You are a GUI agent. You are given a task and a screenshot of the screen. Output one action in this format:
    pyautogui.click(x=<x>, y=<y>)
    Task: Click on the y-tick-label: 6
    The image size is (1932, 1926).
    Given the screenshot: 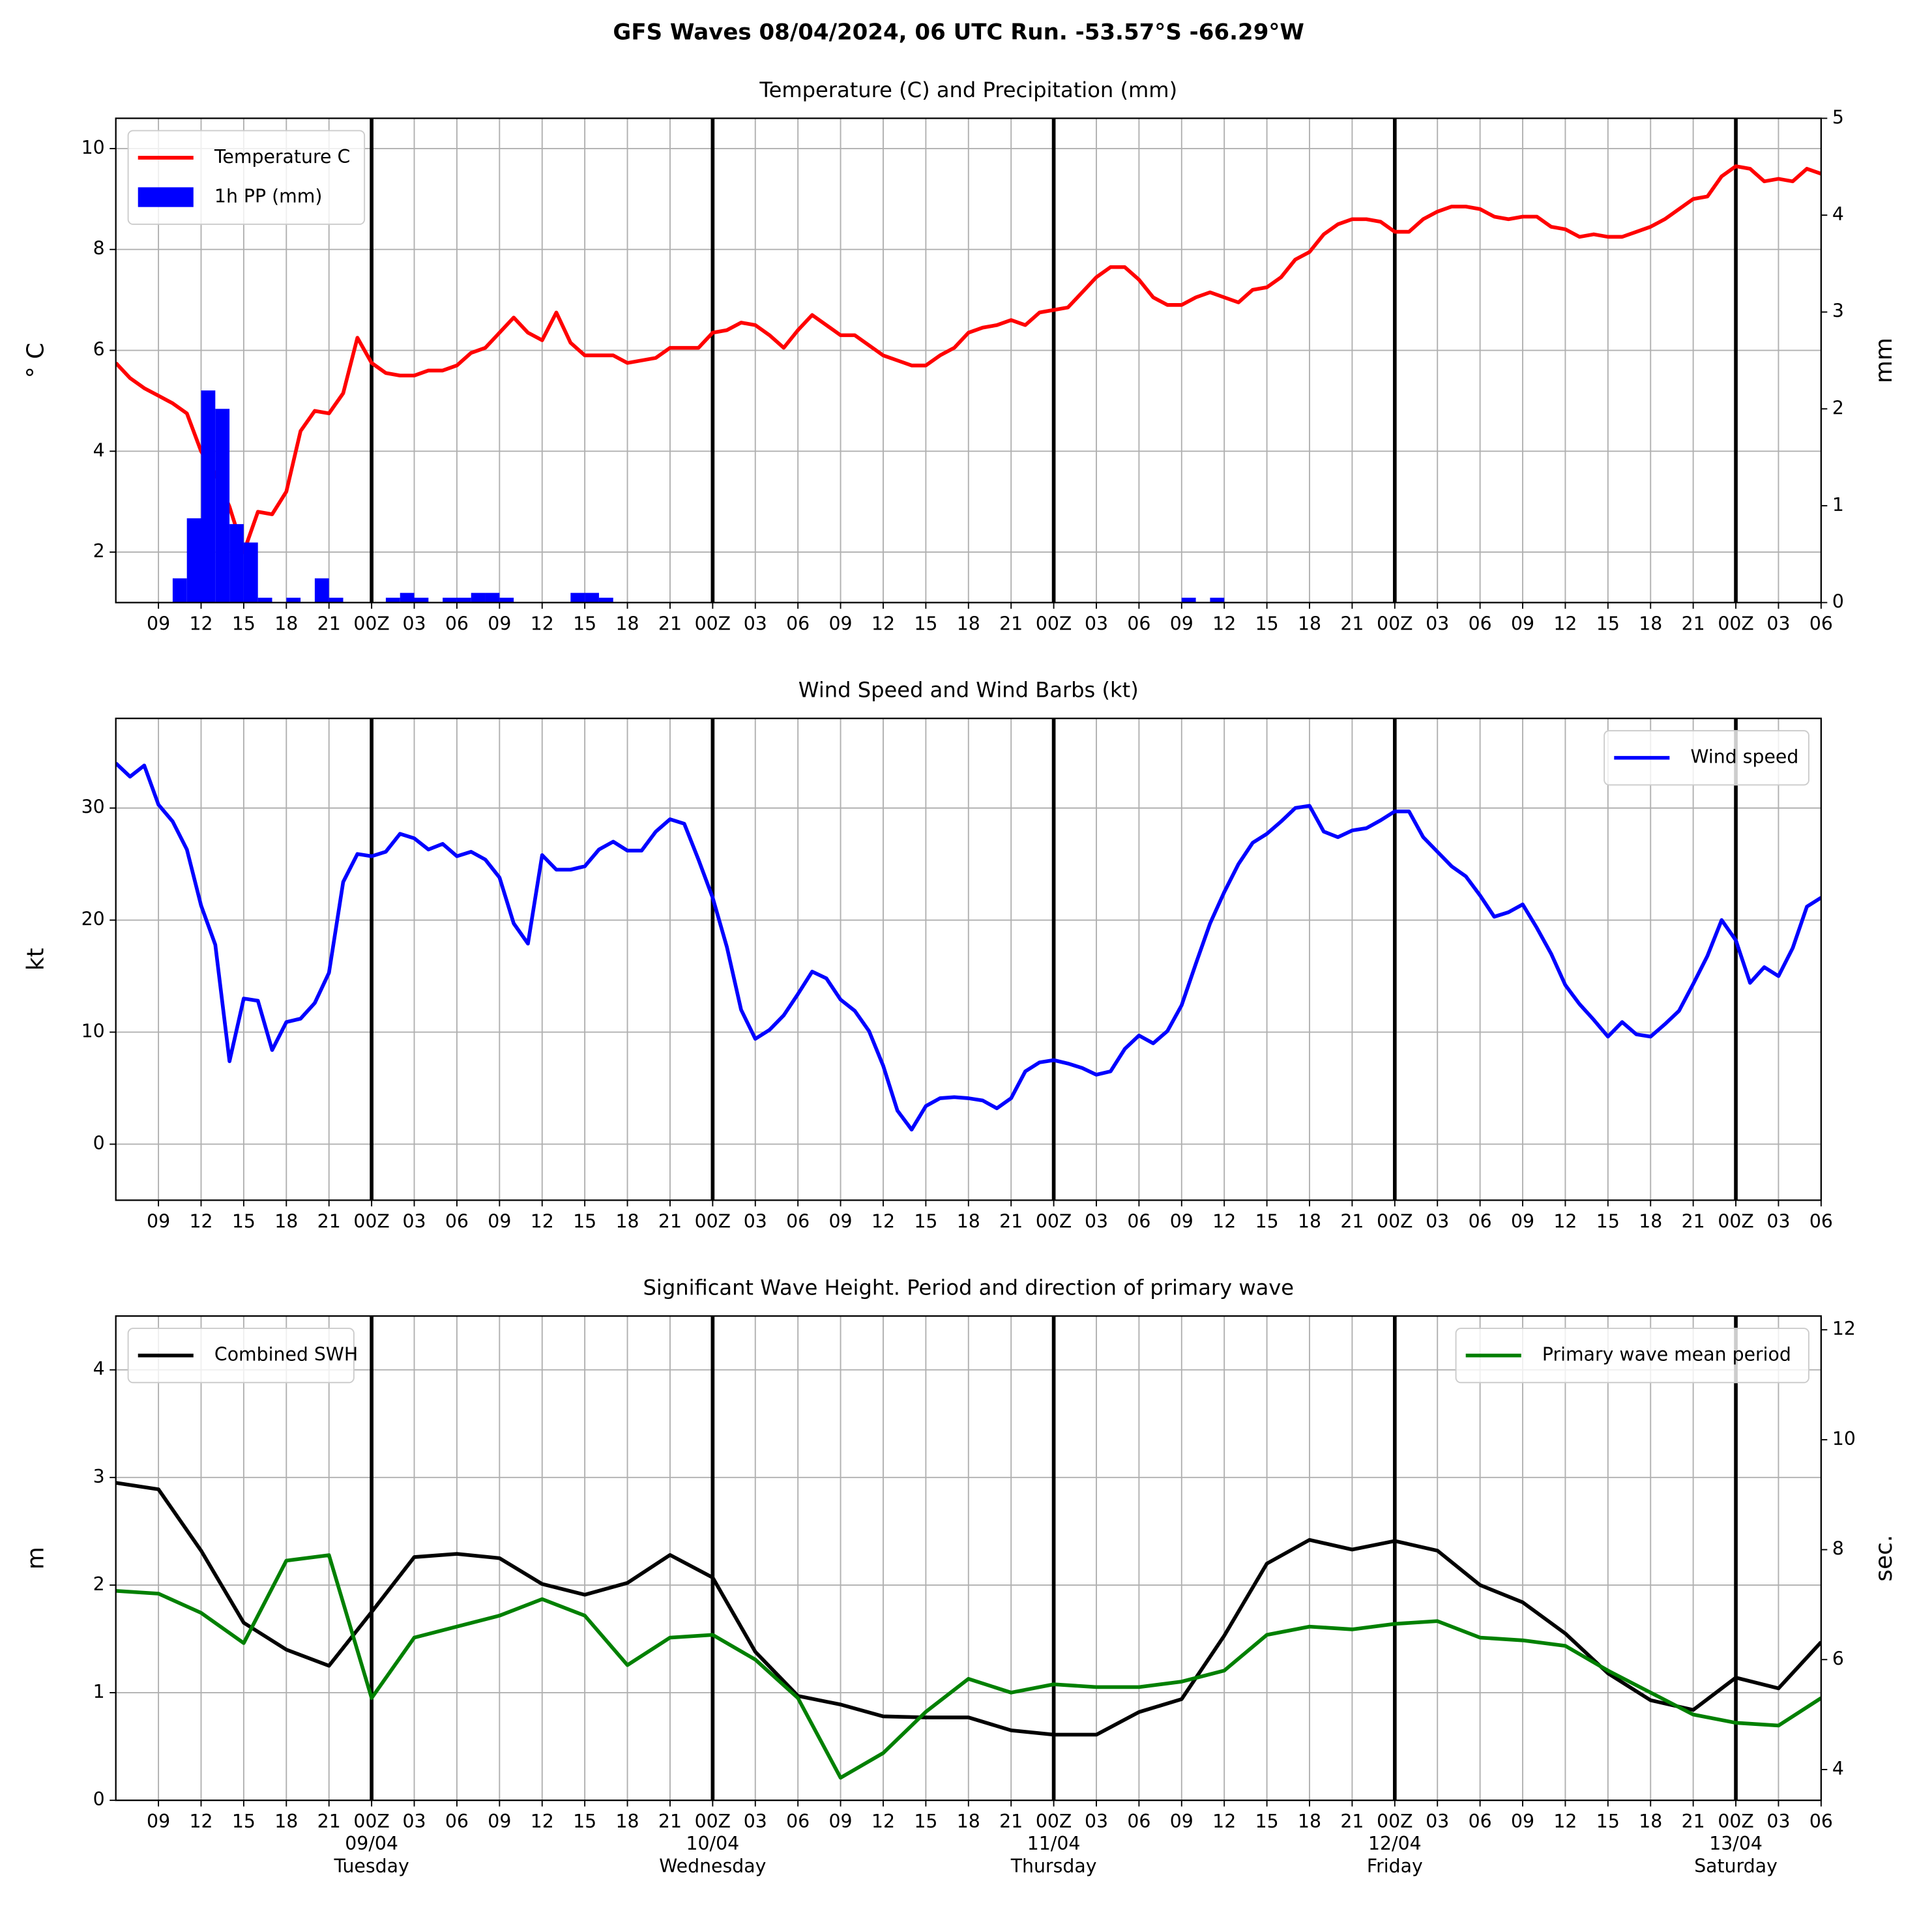 What is the action you would take?
    pyautogui.click(x=99, y=349)
    